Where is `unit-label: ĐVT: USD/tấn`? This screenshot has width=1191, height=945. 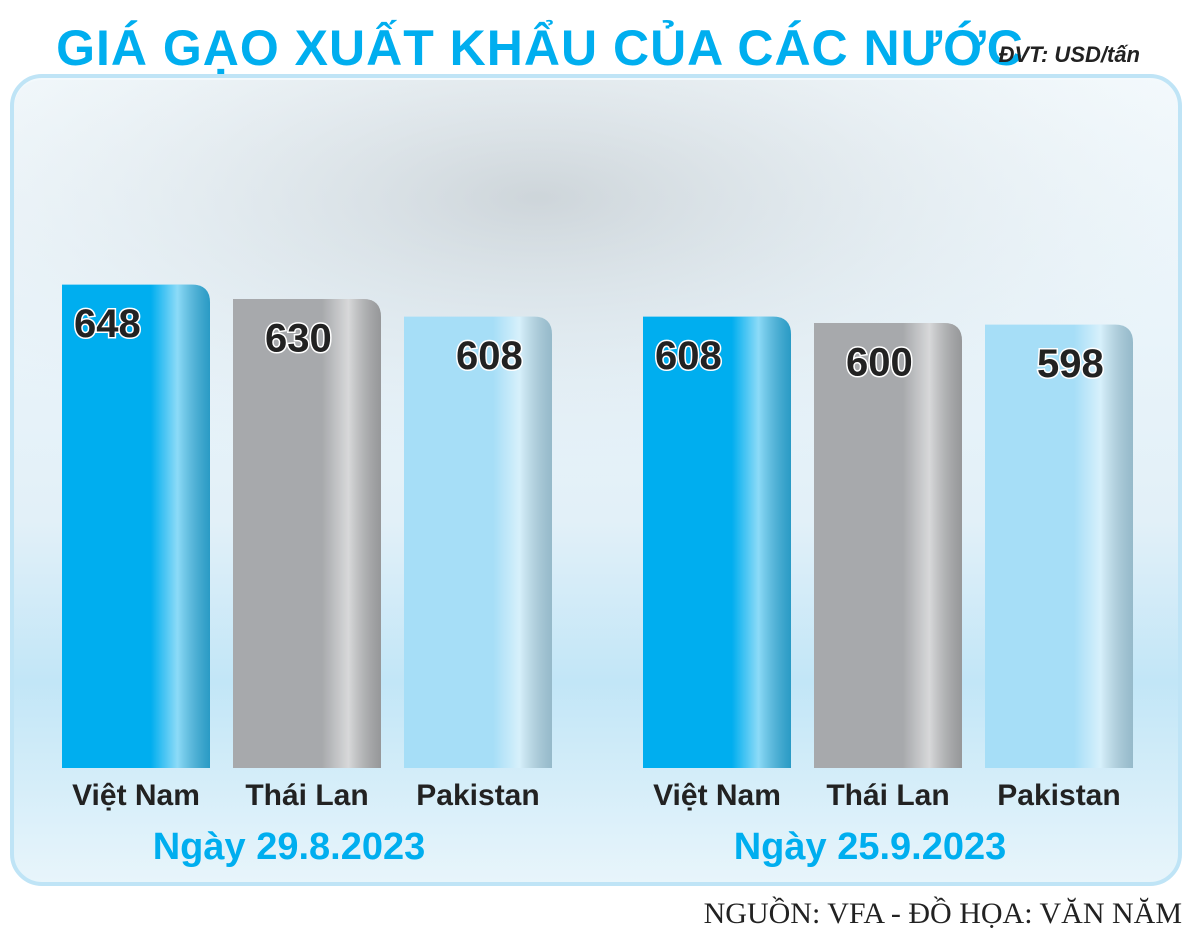
unit-label: ĐVT: USD/tấn is located at coordinates (1069, 54).